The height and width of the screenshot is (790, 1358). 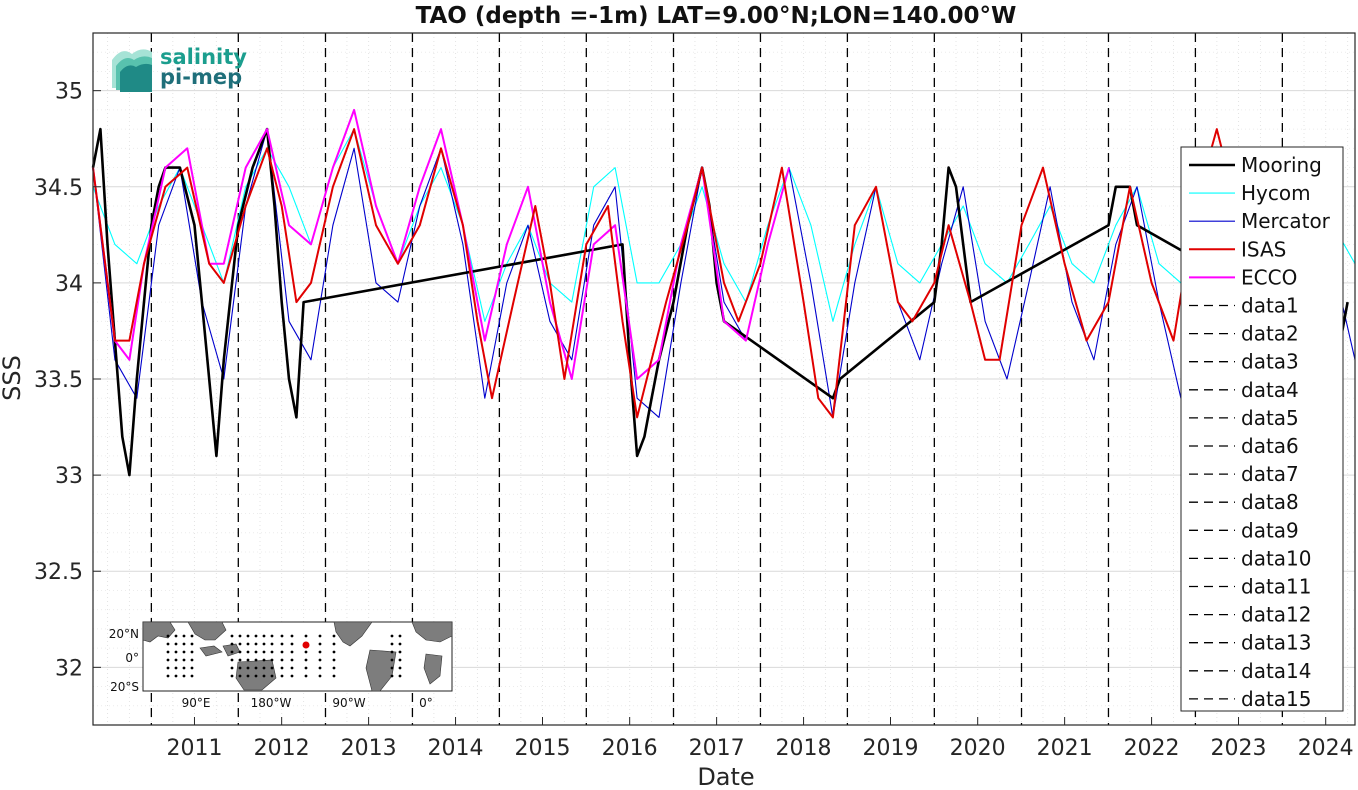 I want to click on legend-label: Mooring, so click(x=1281, y=165).